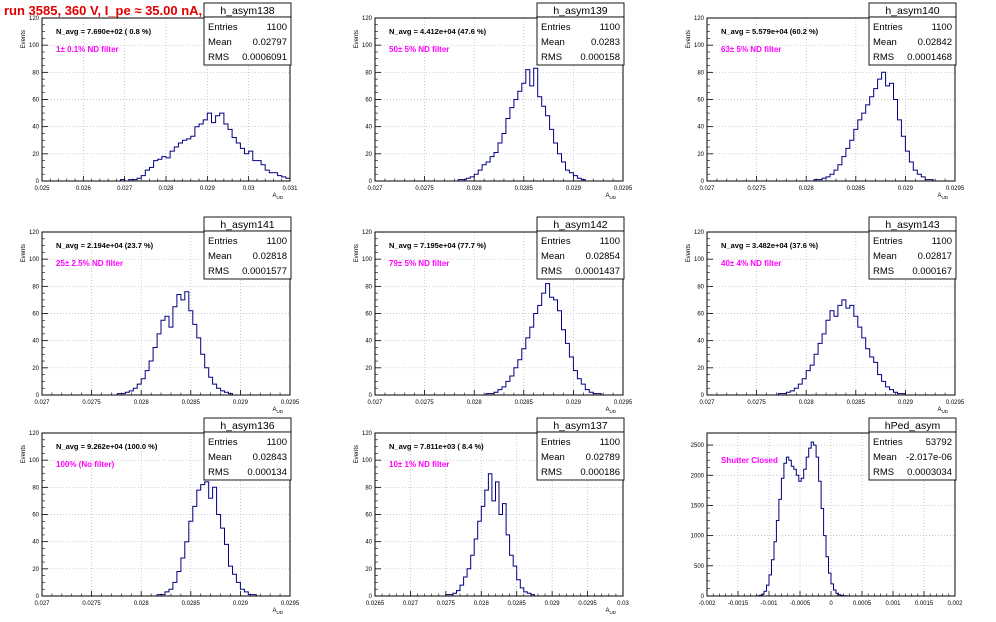 Image resolution: width=996 pixels, height=622 pixels. Describe the element at coordinates (87, 49) in the screenshot. I see `filter-annotation: 1± 0.1% ND filter` at that location.